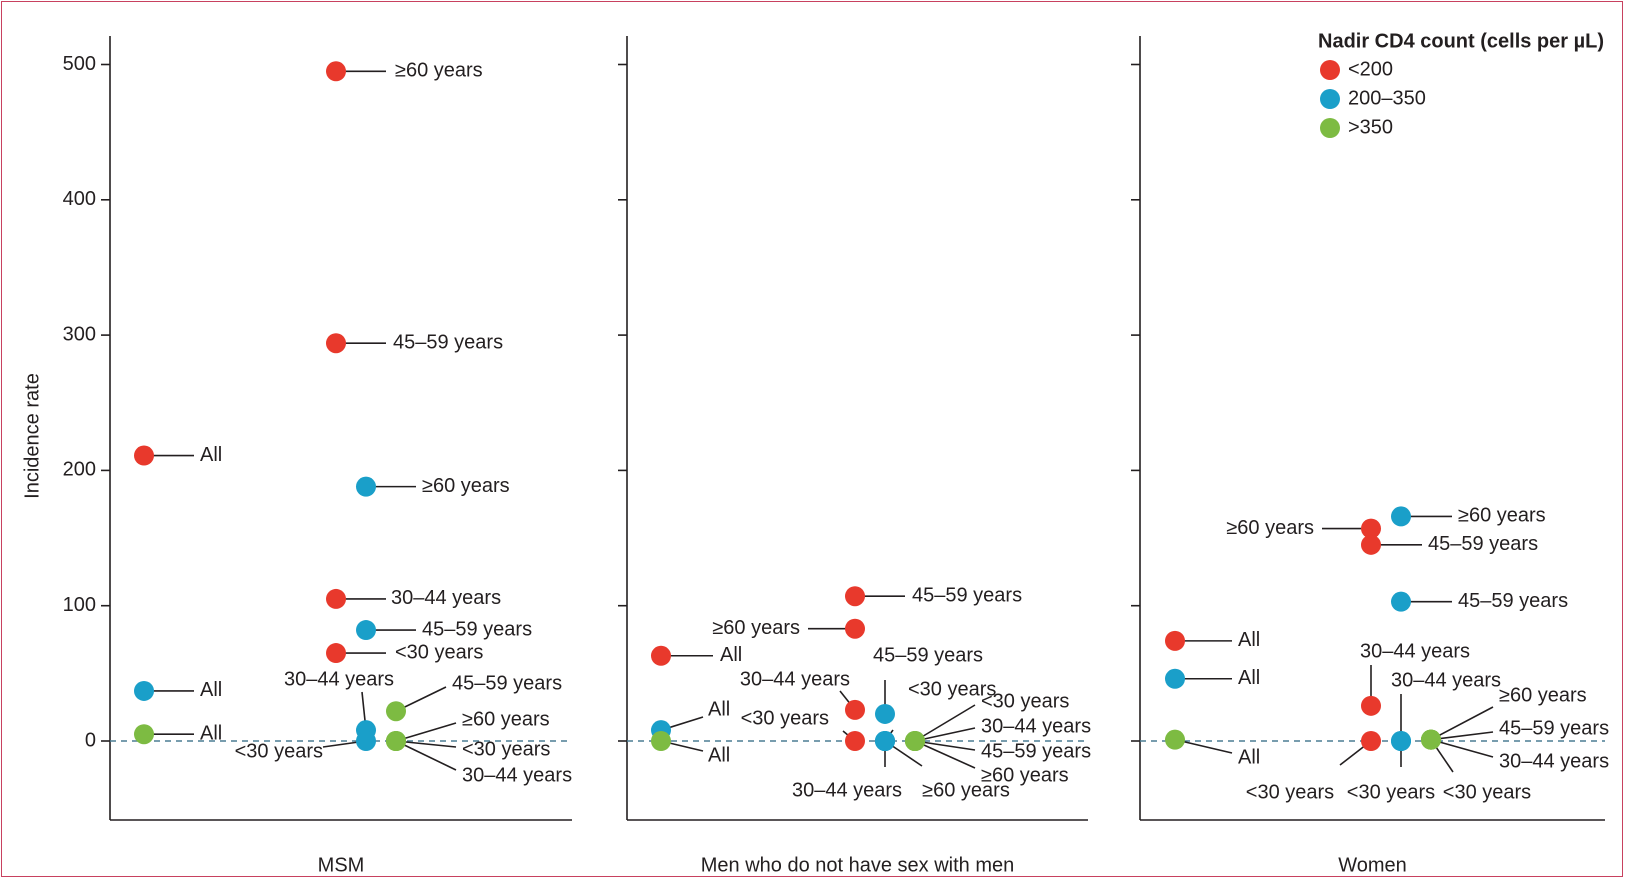 The height and width of the screenshot is (880, 1626). Describe the element at coordinates (1461, 41) in the screenshot. I see `legend-title: Nadir CD4 count (cells per µL)` at that location.